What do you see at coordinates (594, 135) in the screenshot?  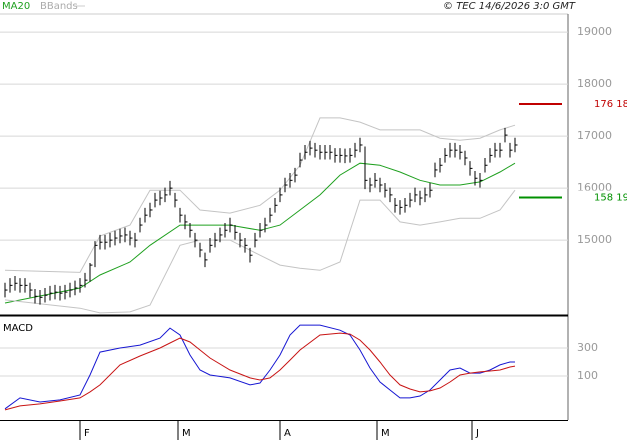 I see `y-tick-label: 17000` at bounding box center [594, 135].